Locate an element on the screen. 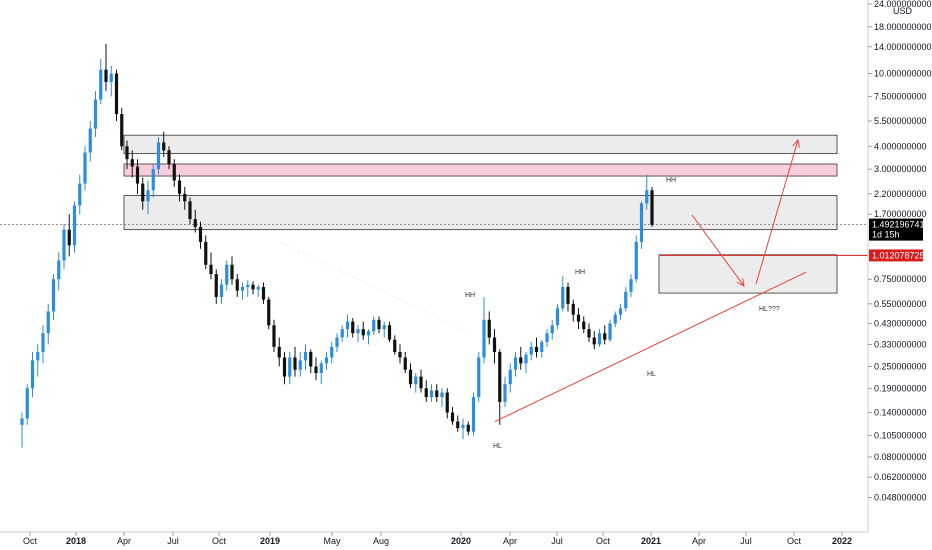 The width and height of the screenshot is (932, 550). x-tick-label: 2018 is located at coordinates (76, 541).